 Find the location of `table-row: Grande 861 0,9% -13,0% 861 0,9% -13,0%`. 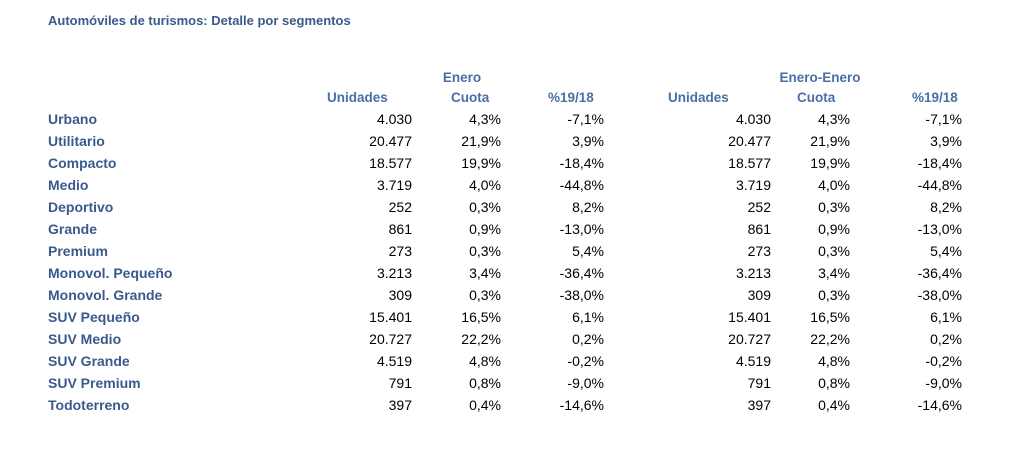

table-row: Grande 861 0,9% -13,0% 861 0,9% -13,0% is located at coordinates (512, 231).